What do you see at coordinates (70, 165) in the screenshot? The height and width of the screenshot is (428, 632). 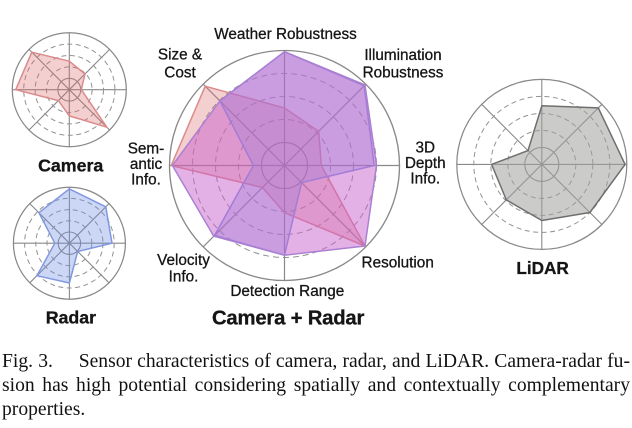 I see `svg-text: Camera` at bounding box center [70, 165].